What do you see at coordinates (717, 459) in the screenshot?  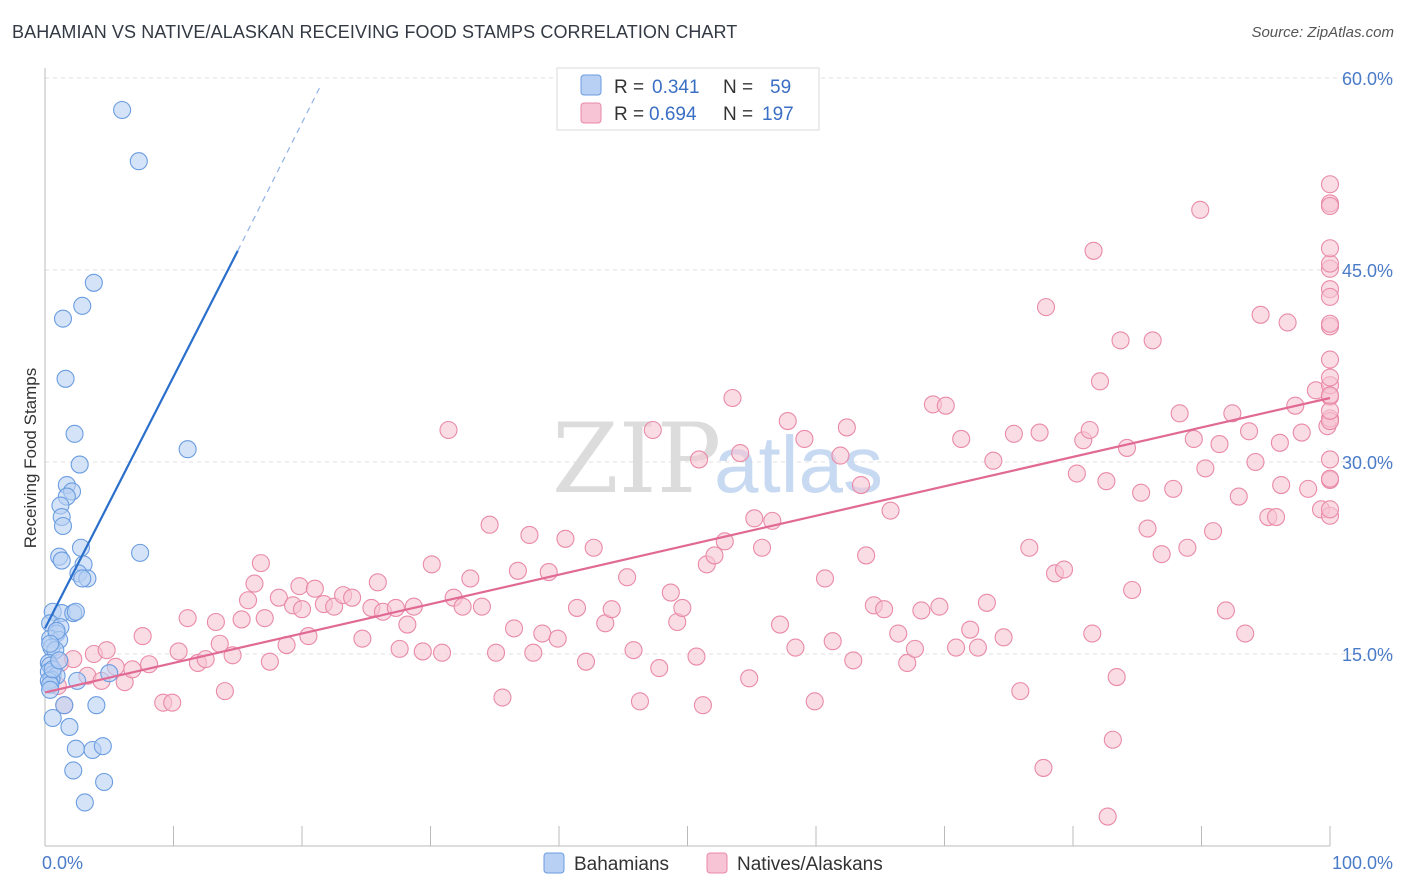 I see `watermark: ZIP atlas` at bounding box center [717, 459].